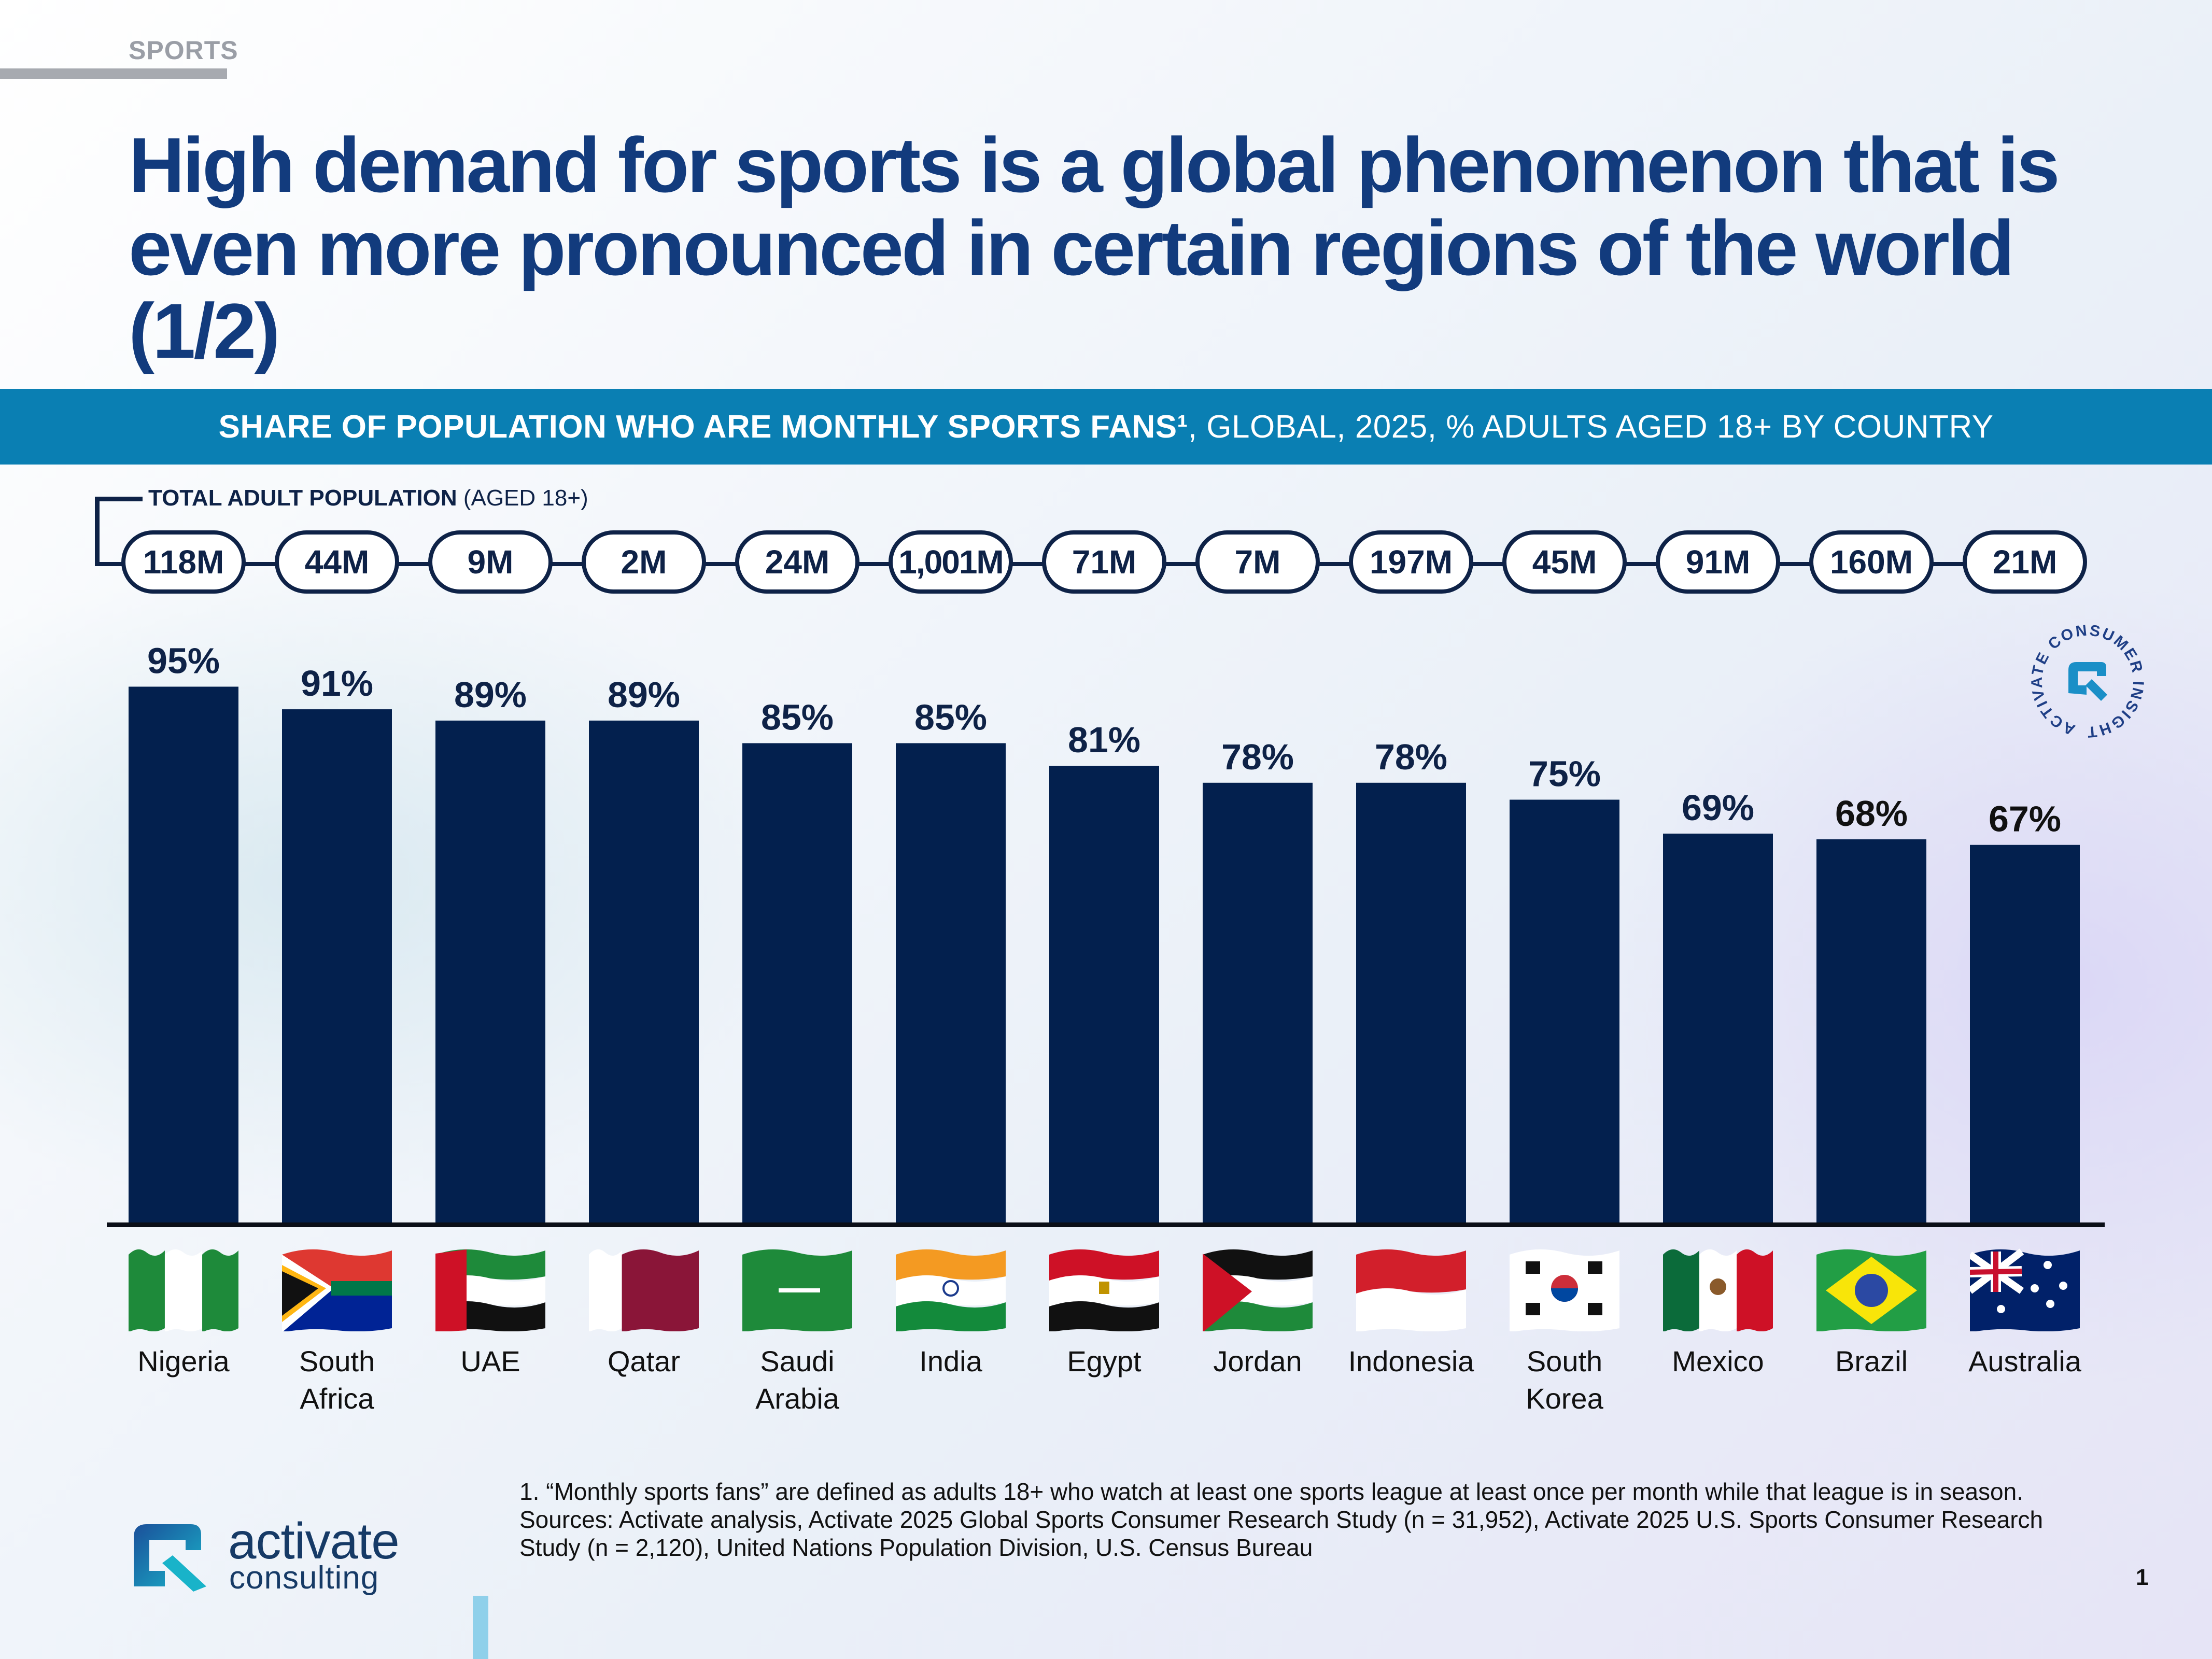 The width and height of the screenshot is (2212, 1659). What do you see at coordinates (490, 562) in the screenshot?
I see `population-pill: 9M` at bounding box center [490, 562].